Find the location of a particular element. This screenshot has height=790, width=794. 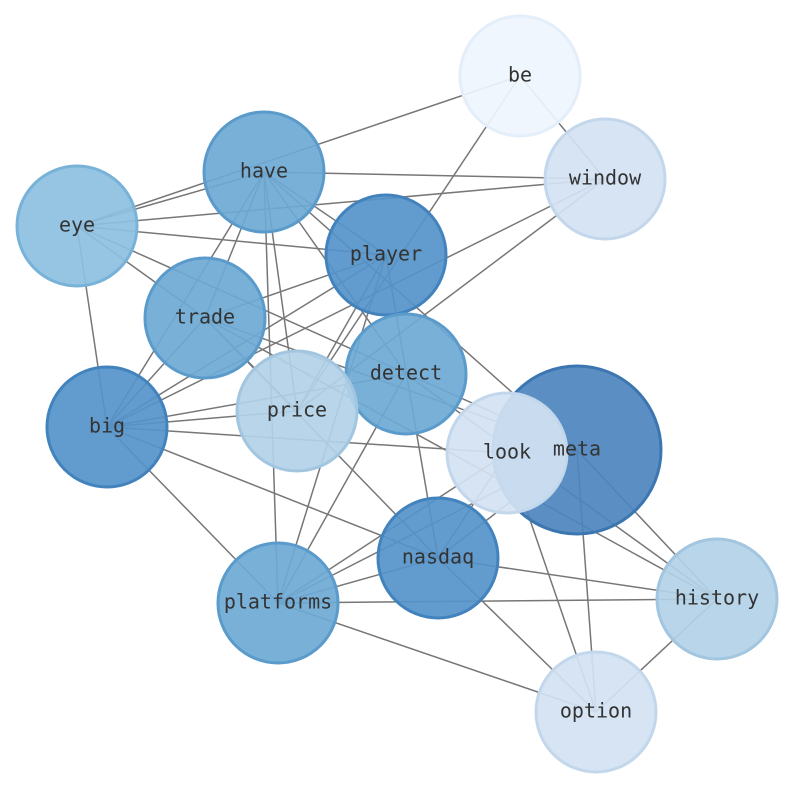

node-label: be is located at coordinates (520, 75).